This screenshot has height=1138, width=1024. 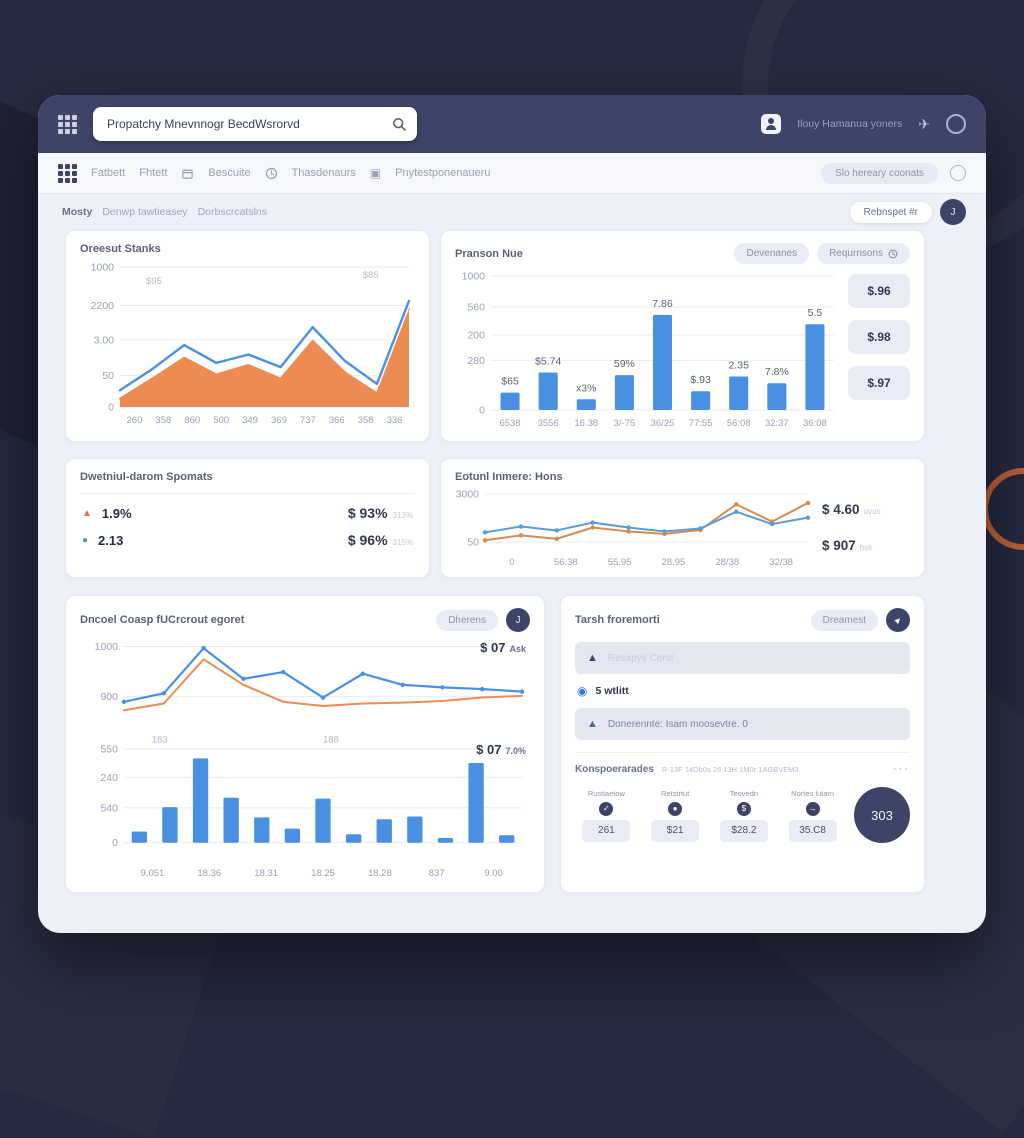 What do you see at coordinates (739, 366) in the screenshot?
I see `svg-text: 2.35` at bounding box center [739, 366].